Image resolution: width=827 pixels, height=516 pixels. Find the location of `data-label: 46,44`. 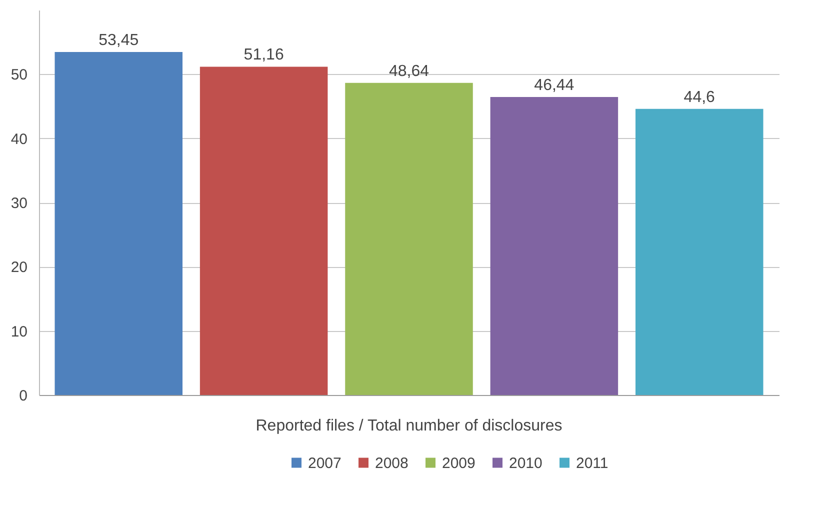

data-label: 46,44 is located at coordinates (554, 85).